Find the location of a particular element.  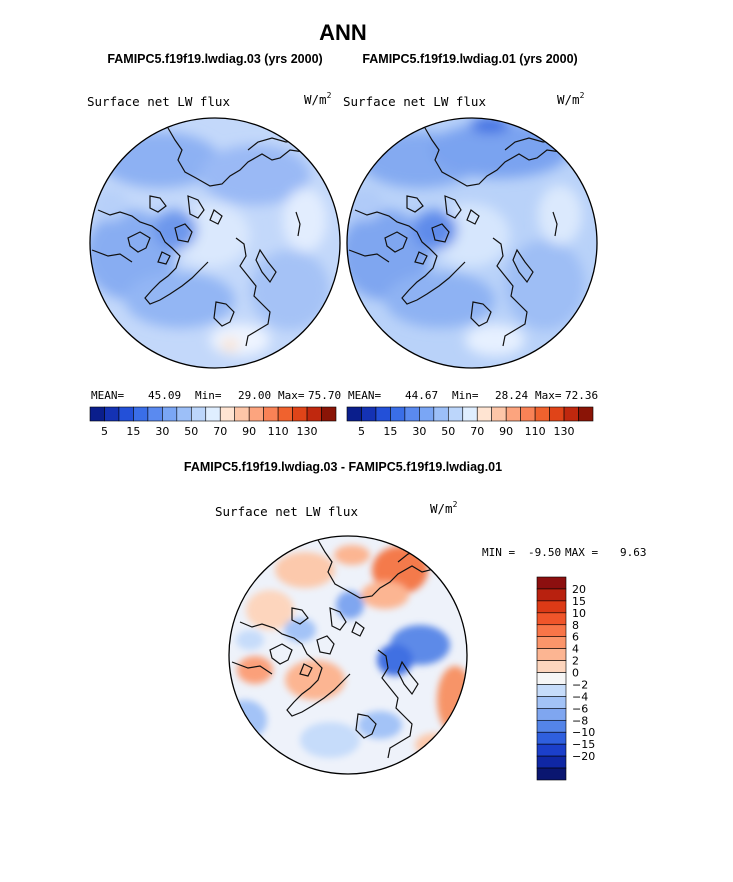

colorbar-tick-label: −15 is located at coordinates (583, 744).